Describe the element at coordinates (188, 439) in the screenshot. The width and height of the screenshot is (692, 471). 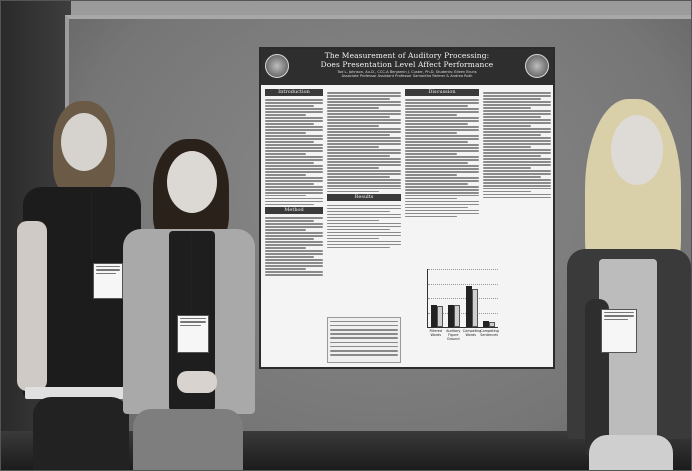
I see `person-center-pants` at that location.